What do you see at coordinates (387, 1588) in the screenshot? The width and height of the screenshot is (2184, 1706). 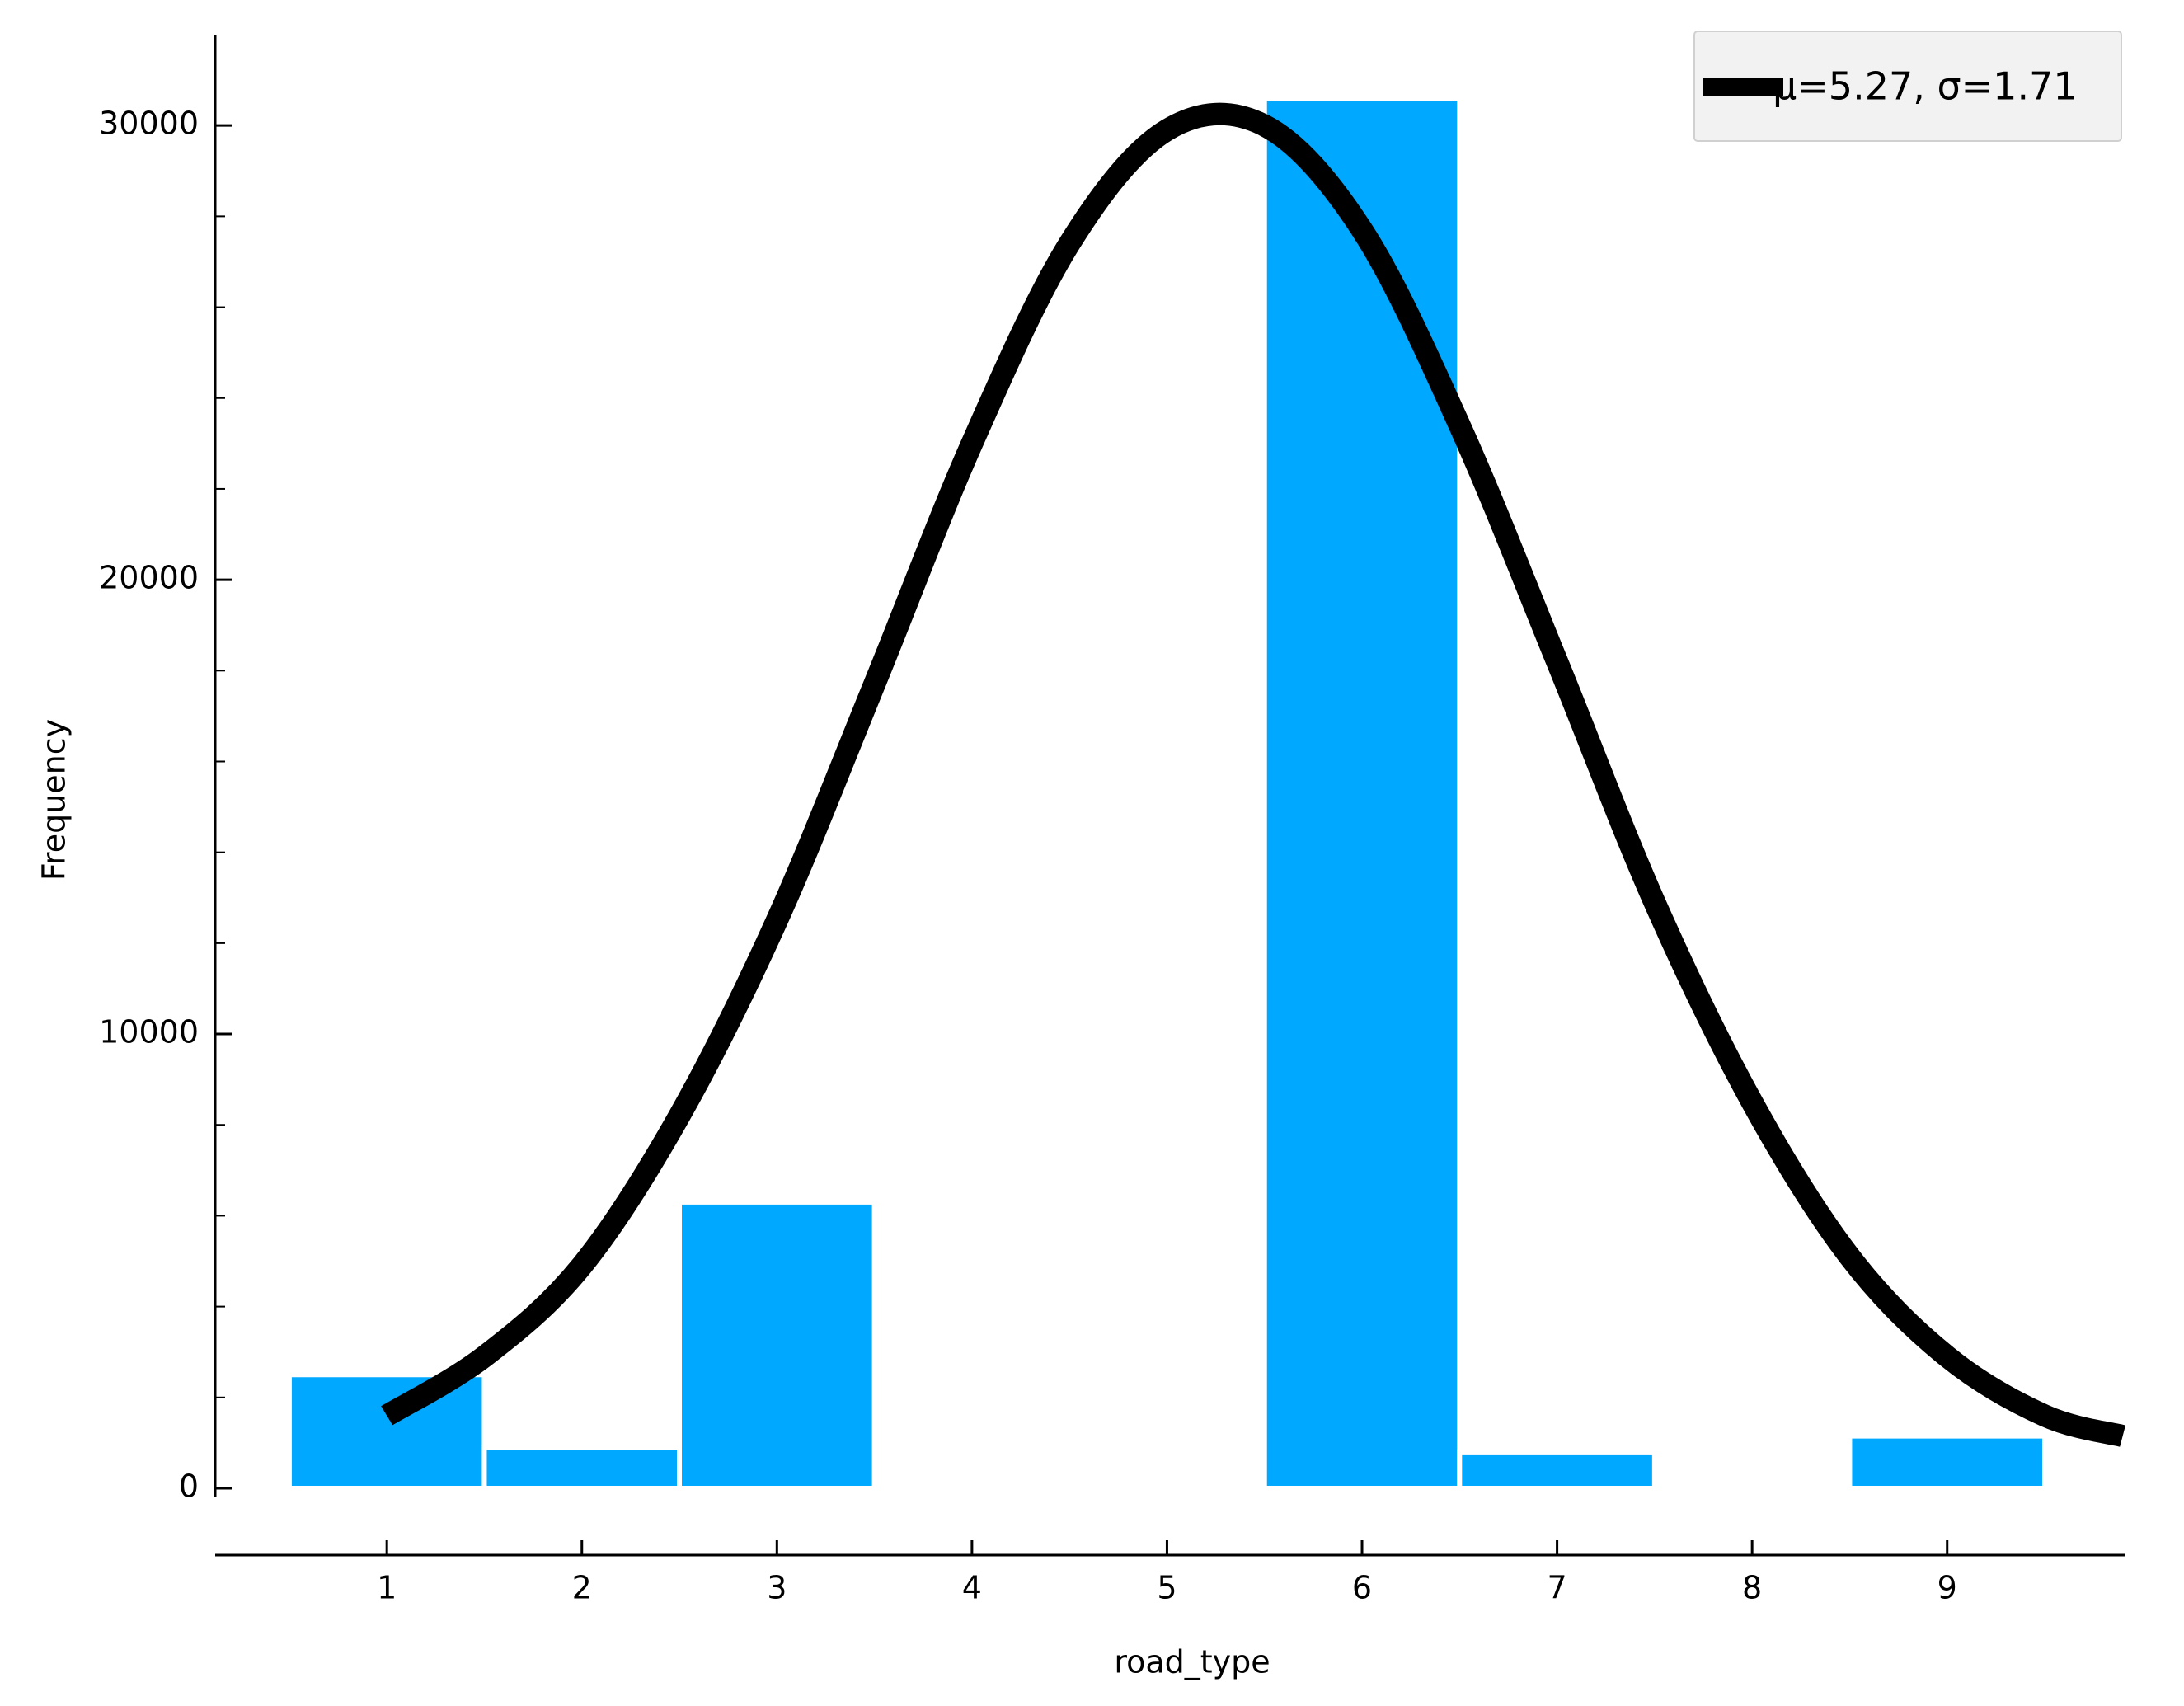 I see `x-tick-label: 1` at bounding box center [387, 1588].